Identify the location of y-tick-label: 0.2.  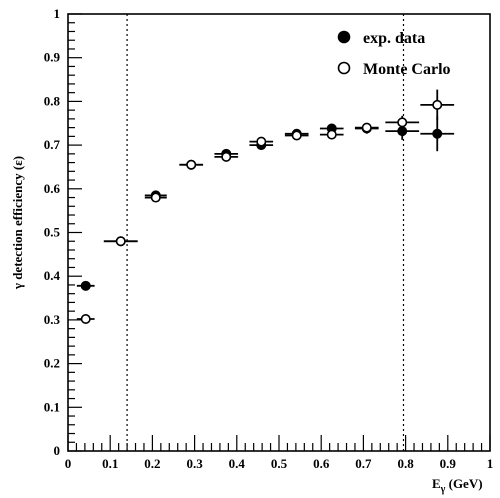
(52, 363).